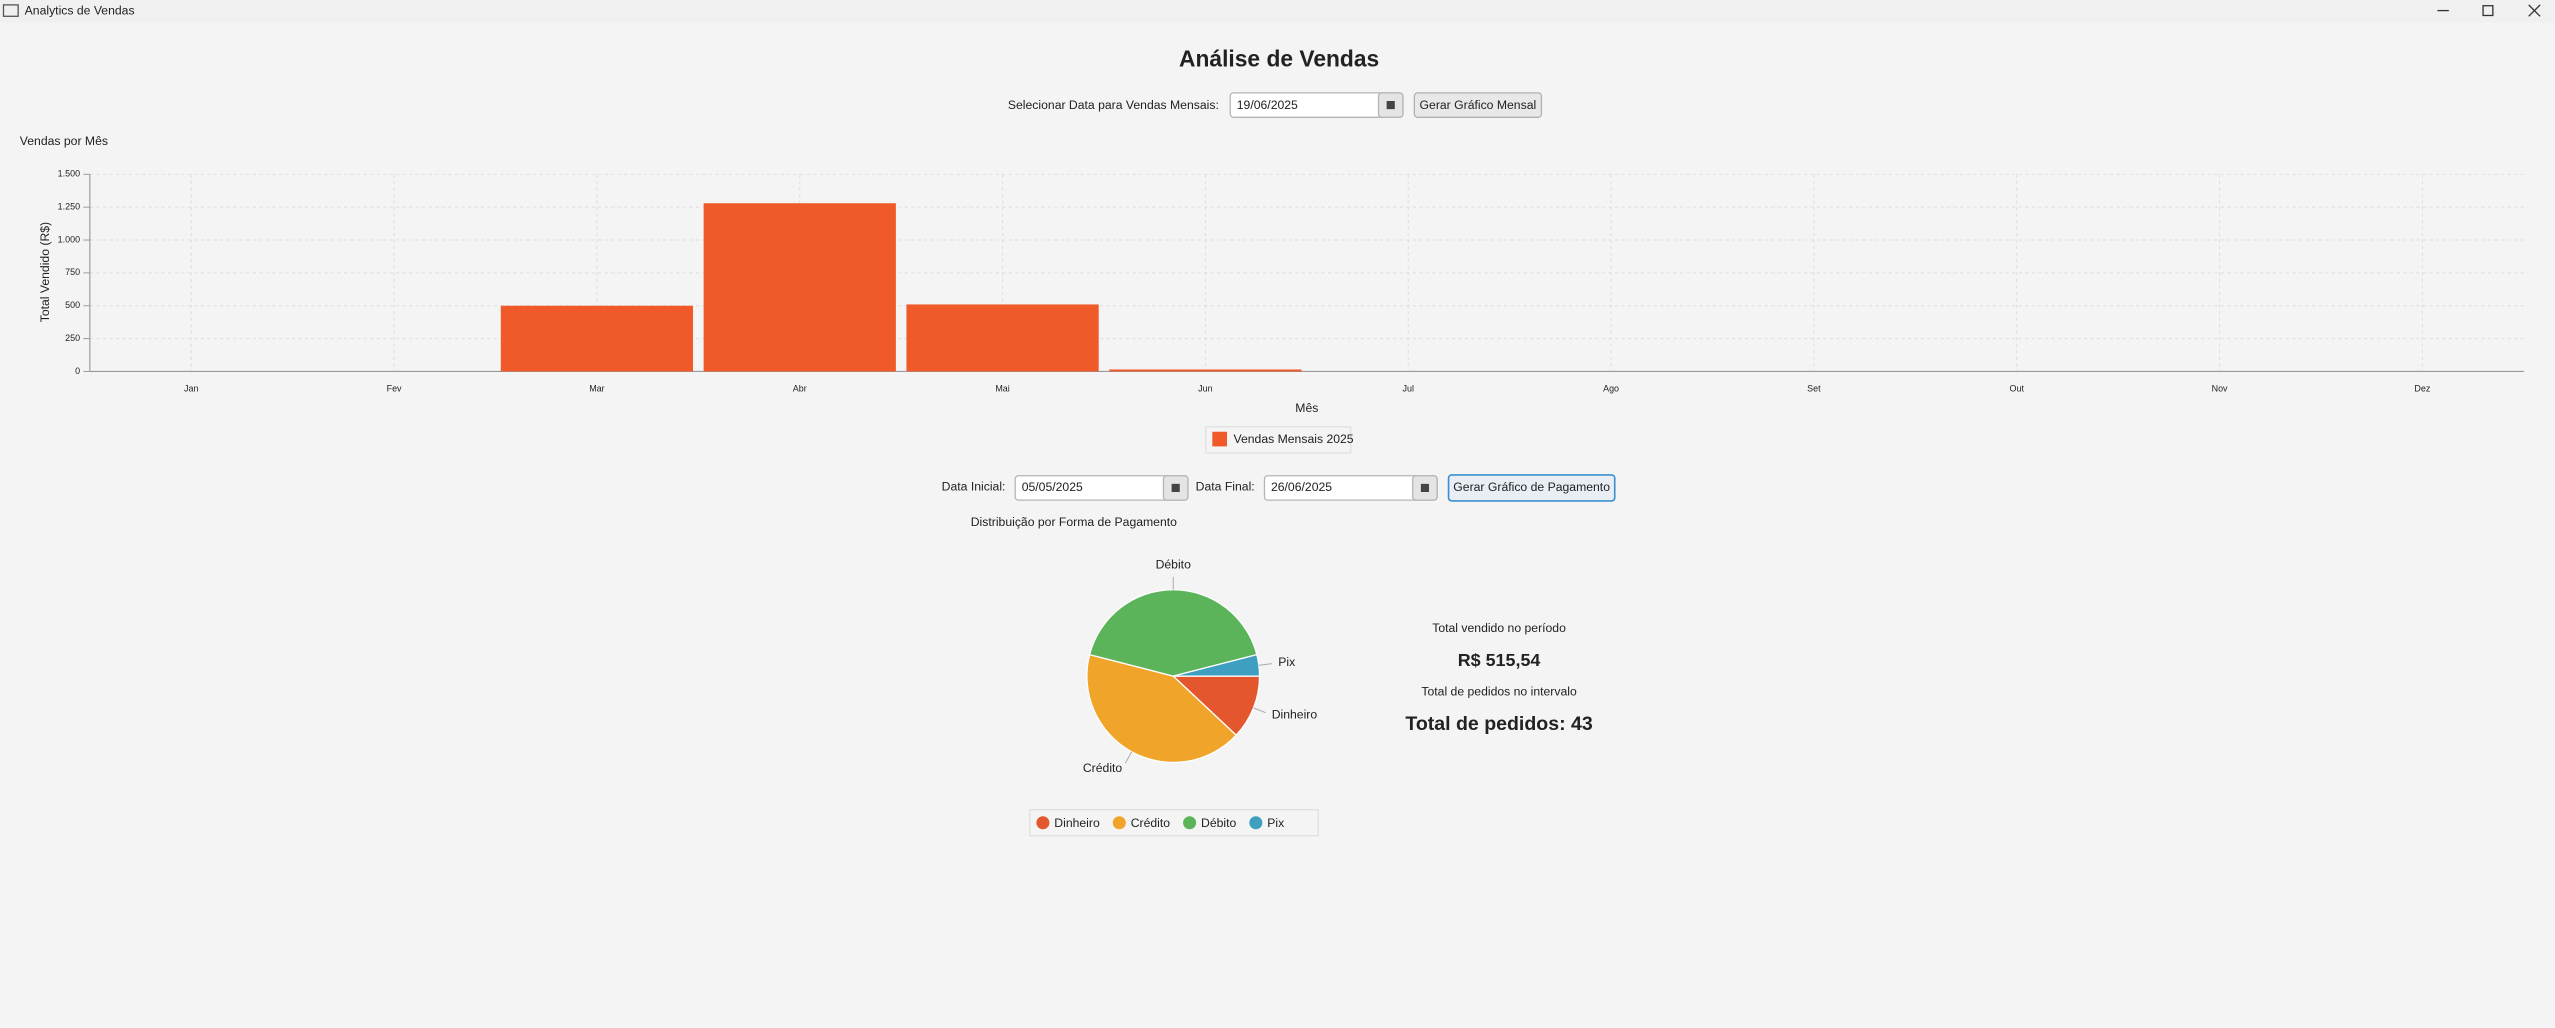  I want to click on x-tick-label: Nov, so click(2220, 389).